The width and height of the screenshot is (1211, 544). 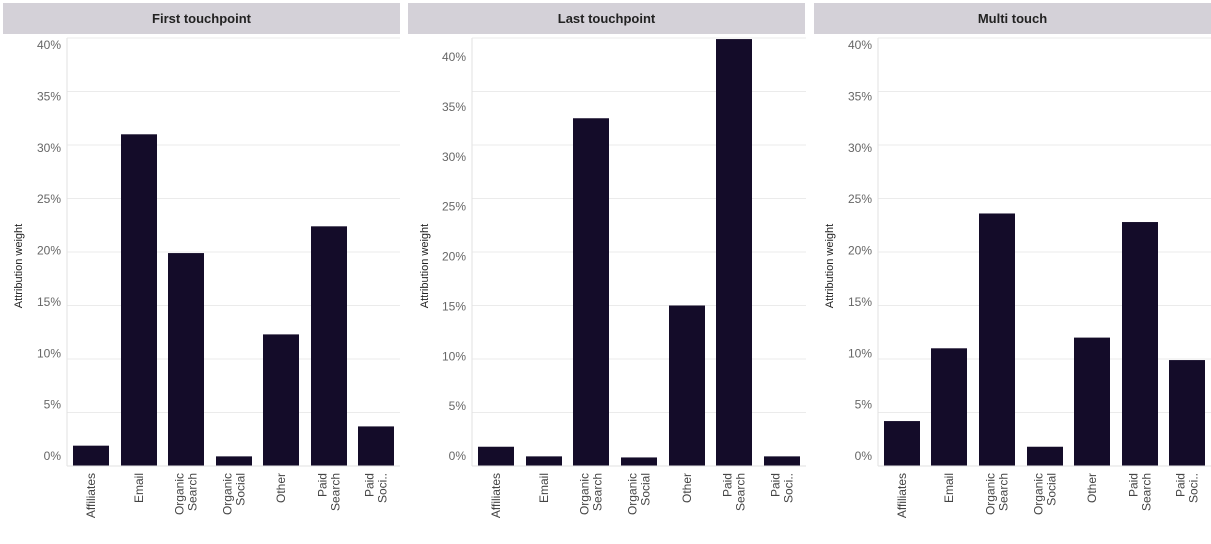 I want to click on panel-title-first-touchpoint: First touchpoint, so click(x=201, y=18).